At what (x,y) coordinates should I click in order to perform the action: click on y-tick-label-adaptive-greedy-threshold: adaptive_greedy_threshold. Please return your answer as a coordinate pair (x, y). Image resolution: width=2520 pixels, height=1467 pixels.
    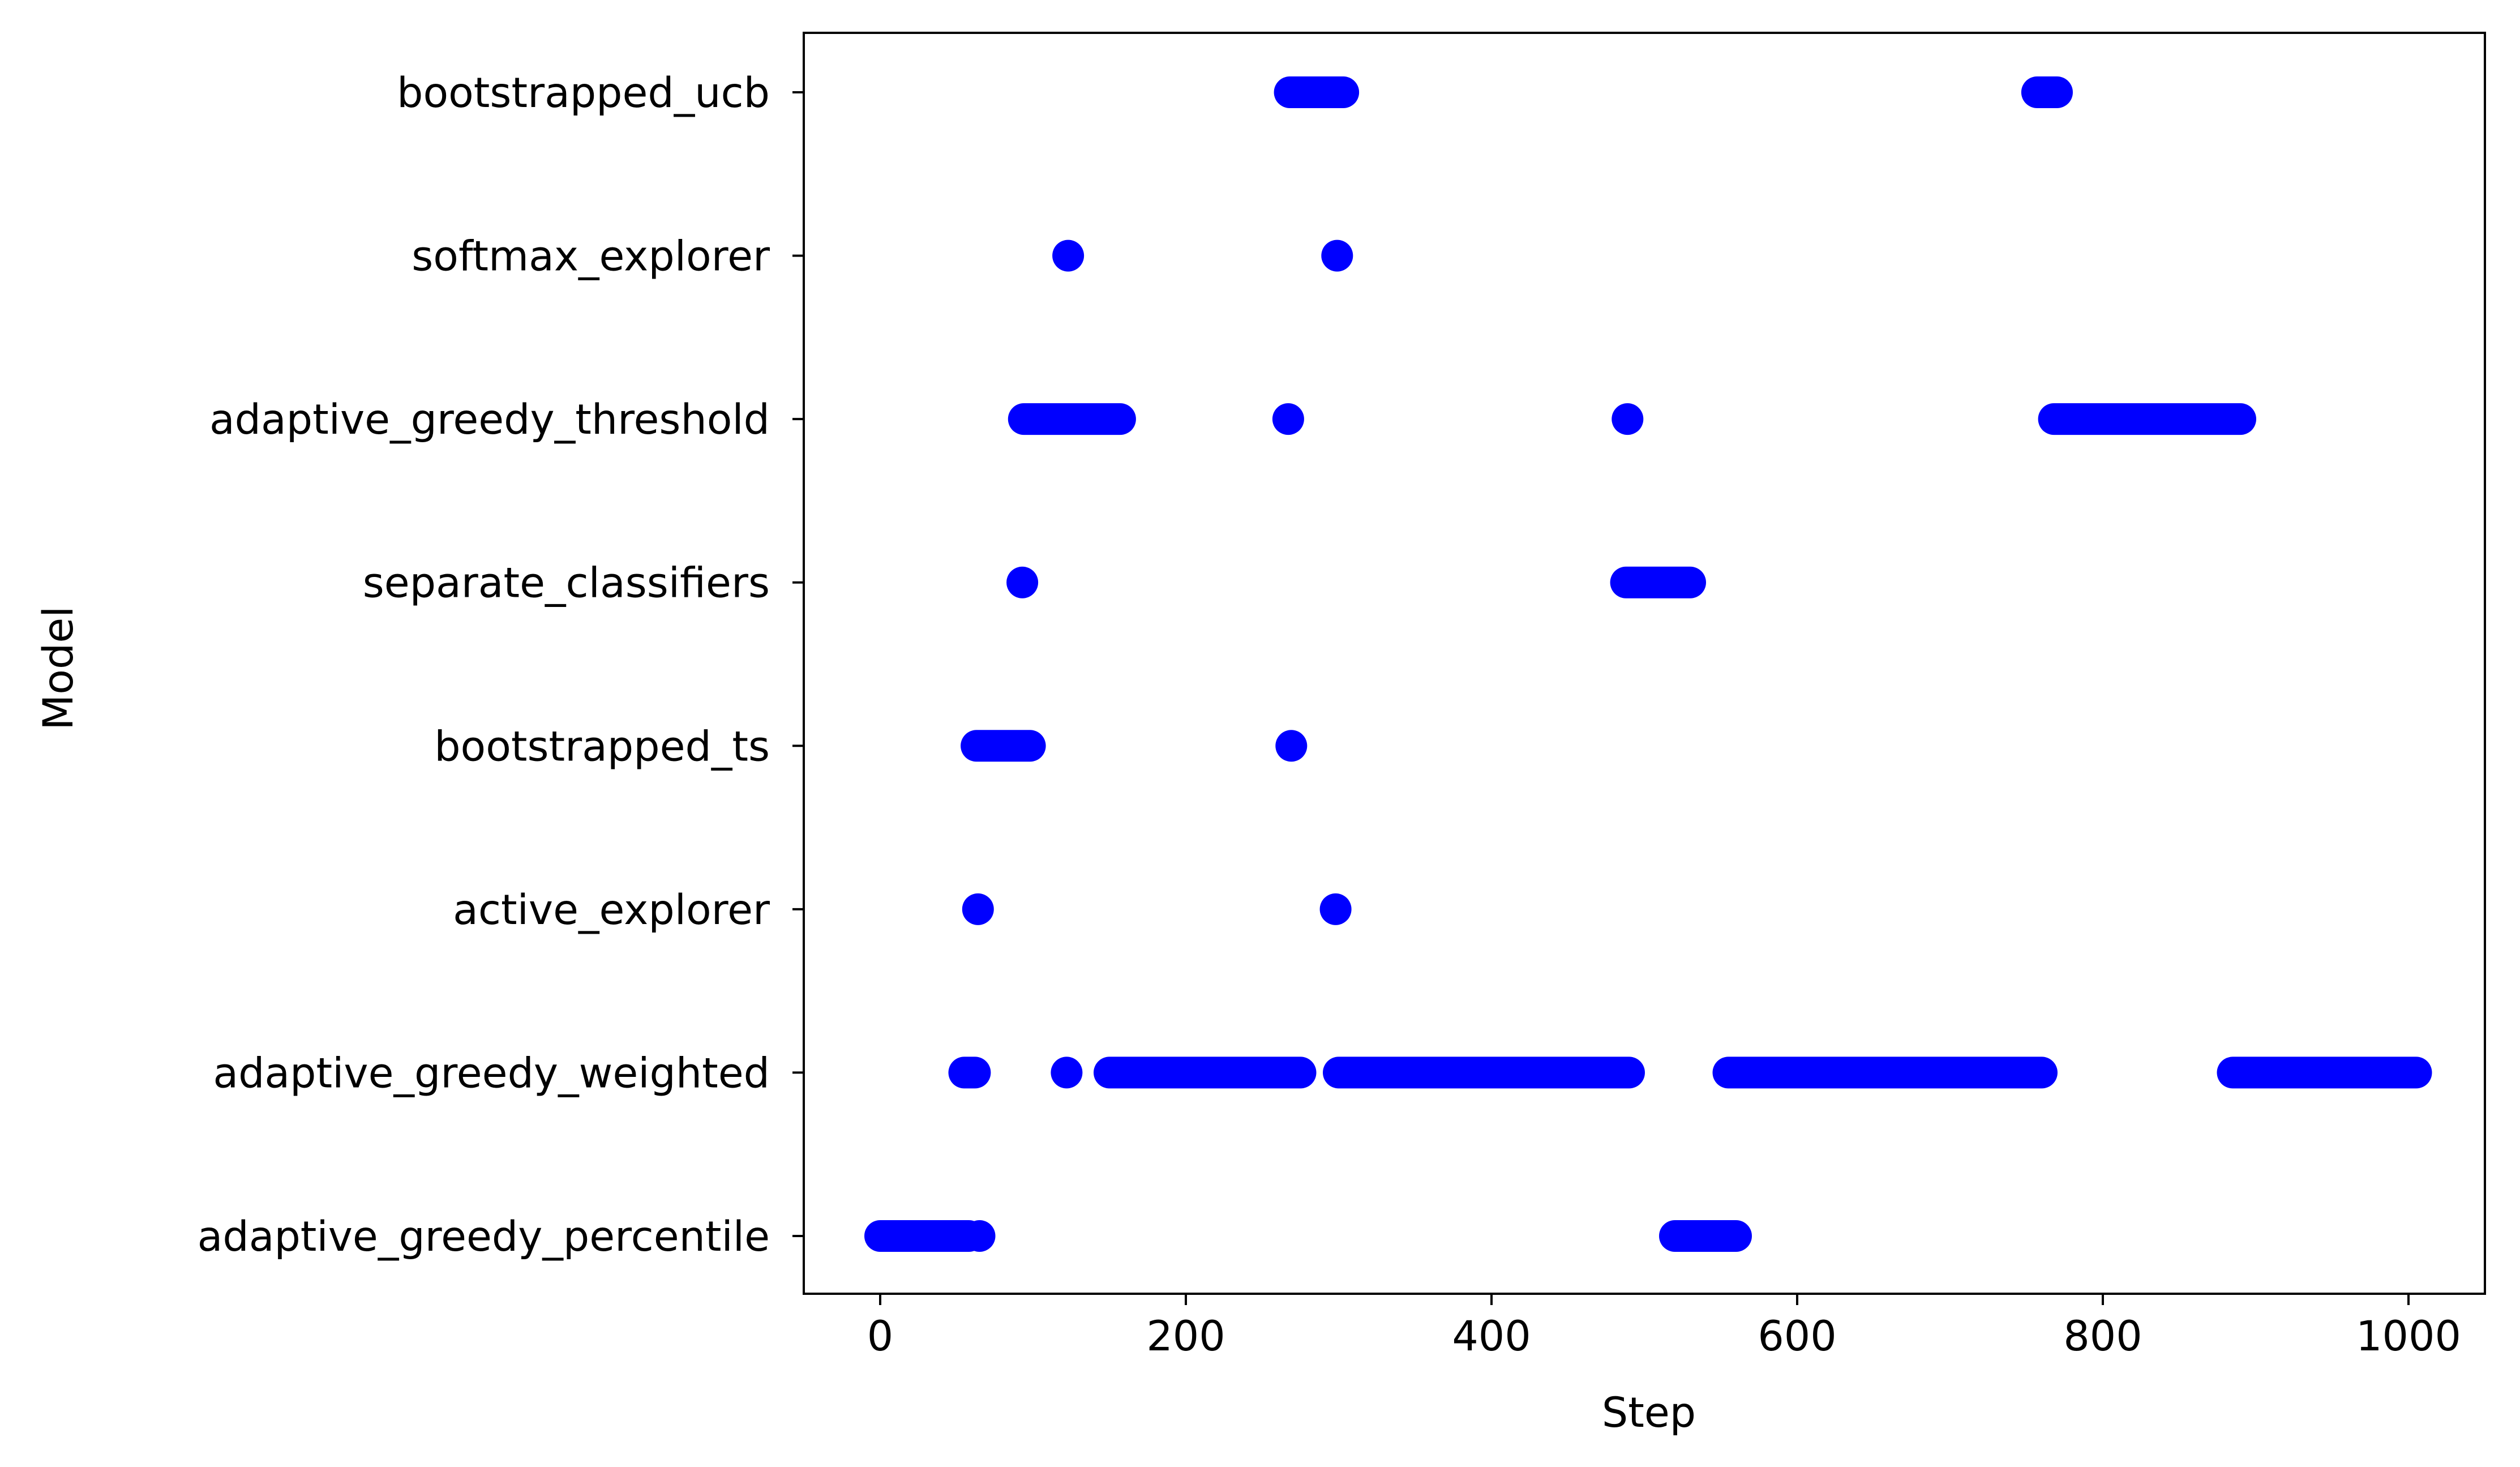
    Looking at the image, I should click on (489, 420).